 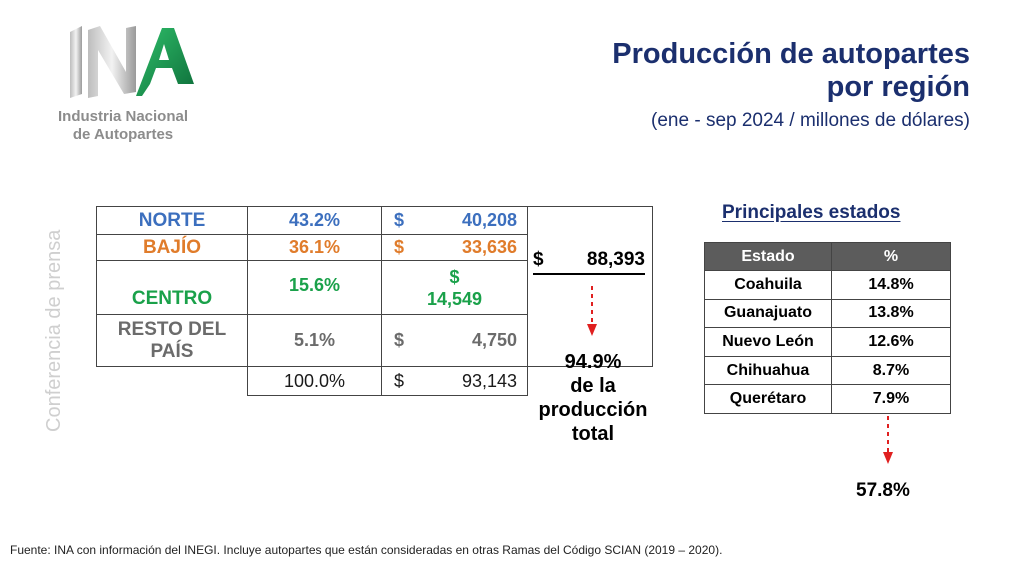 I want to click on state-pct: 13.8%, so click(x=891, y=313).